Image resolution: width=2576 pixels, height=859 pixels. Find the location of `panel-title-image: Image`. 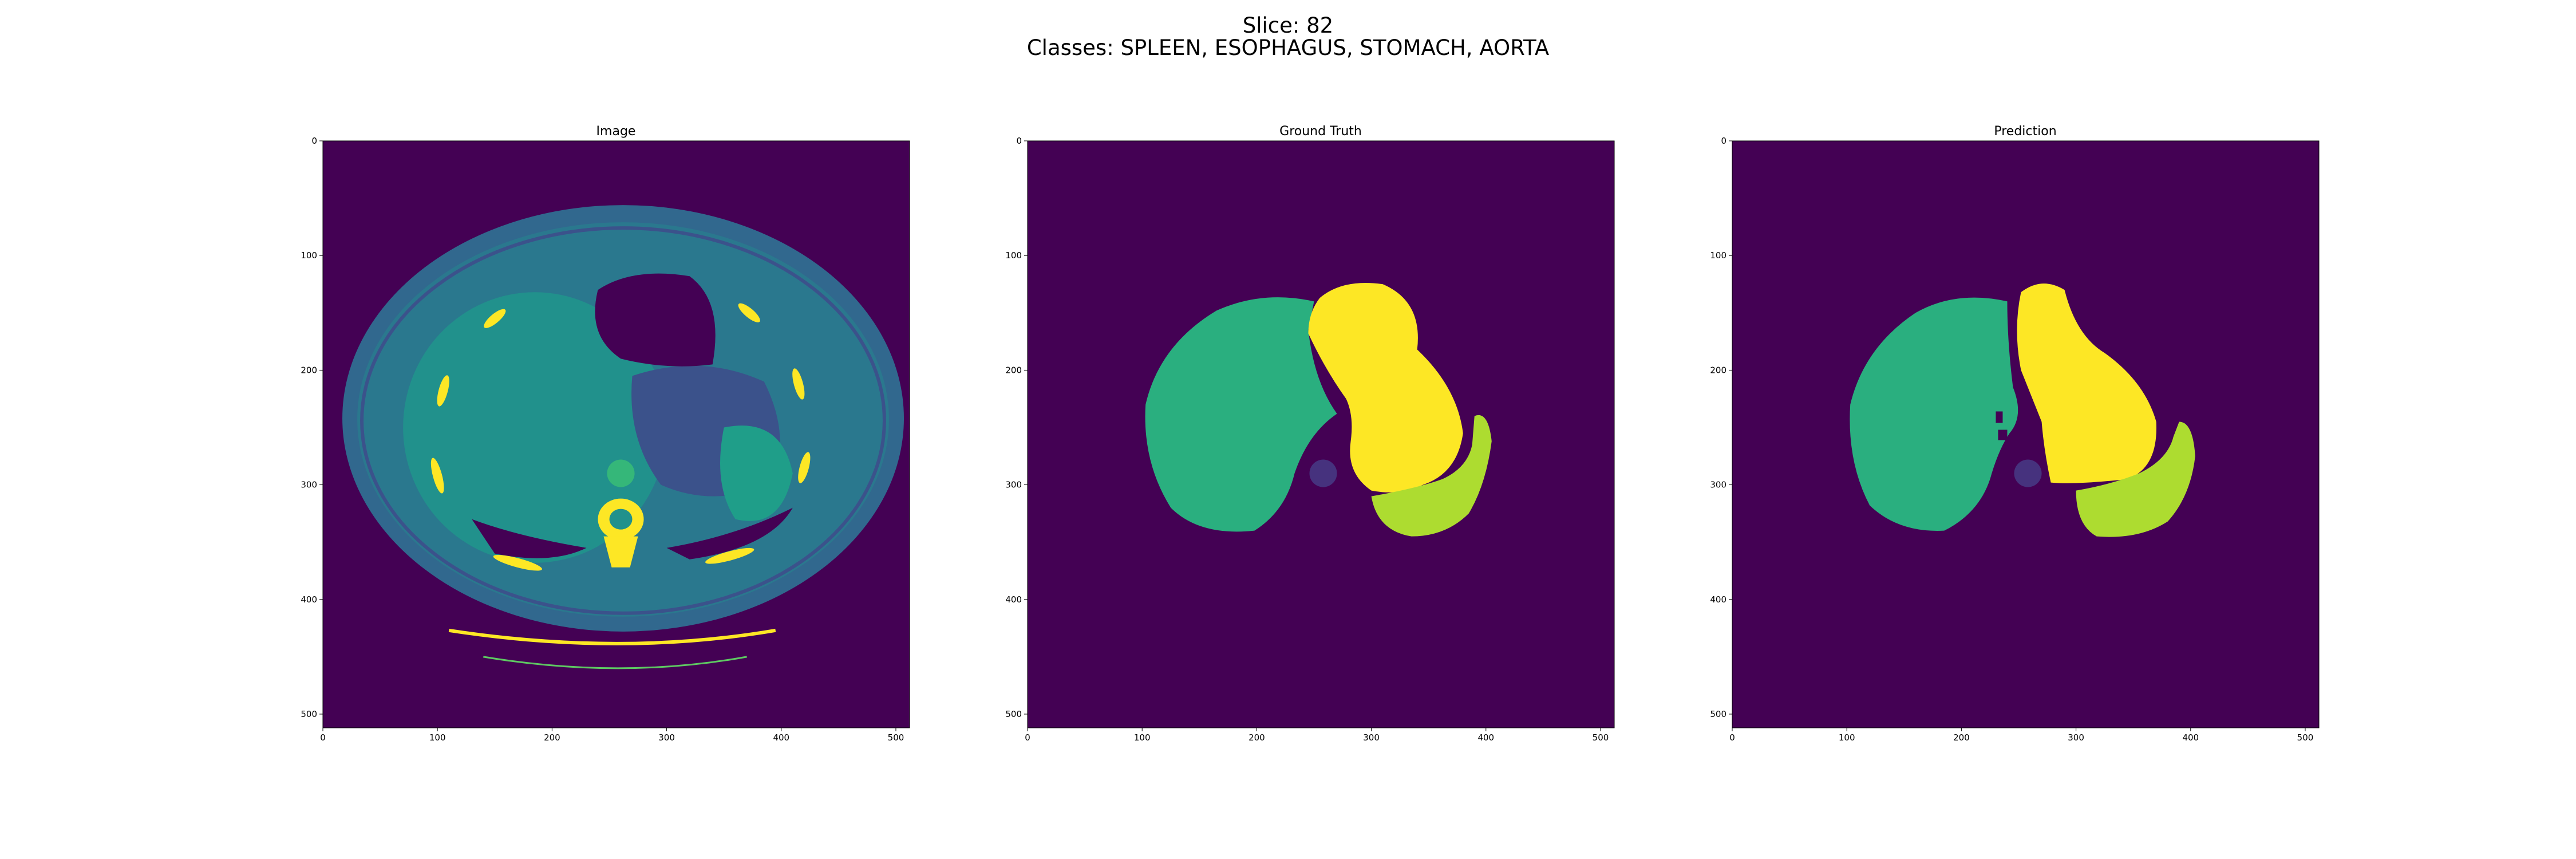

panel-title-image: Image is located at coordinates (616, 131).